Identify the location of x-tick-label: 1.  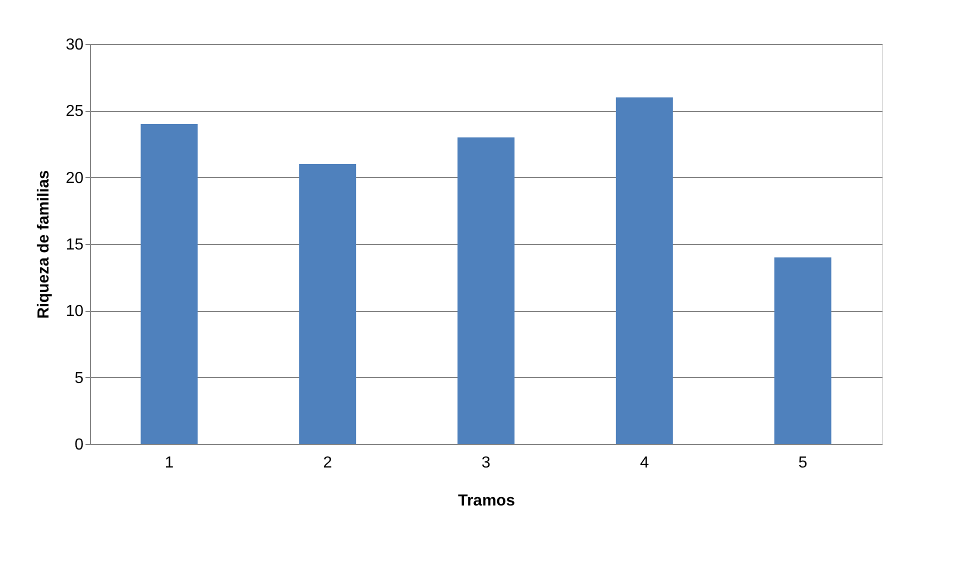
(169, 463).